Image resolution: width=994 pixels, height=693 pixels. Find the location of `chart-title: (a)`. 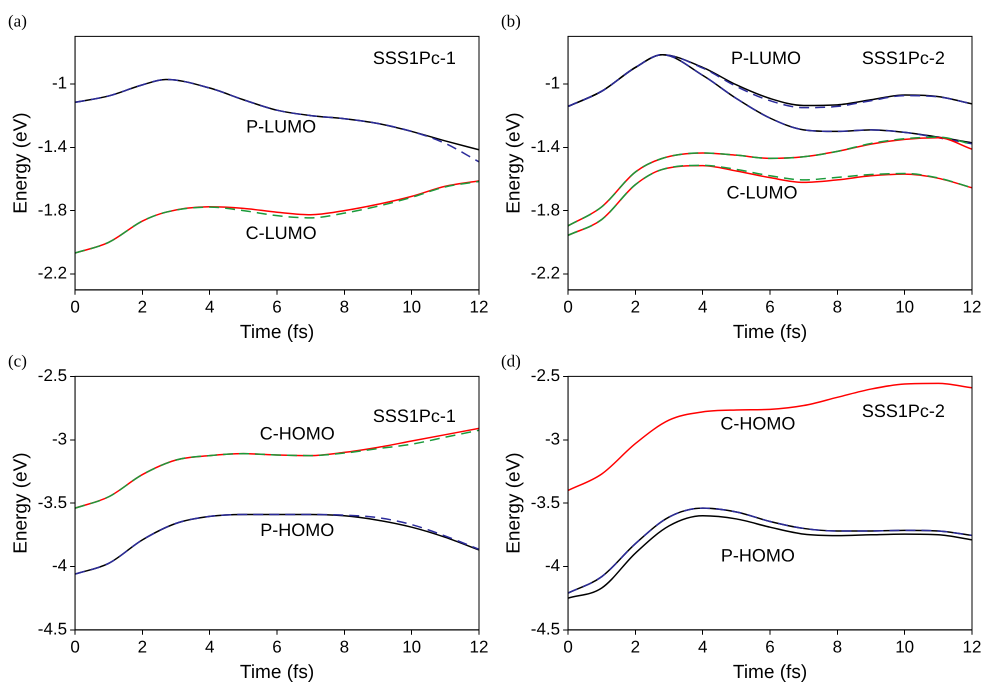

chart-title: (a) is located at coordinates (17, 21).